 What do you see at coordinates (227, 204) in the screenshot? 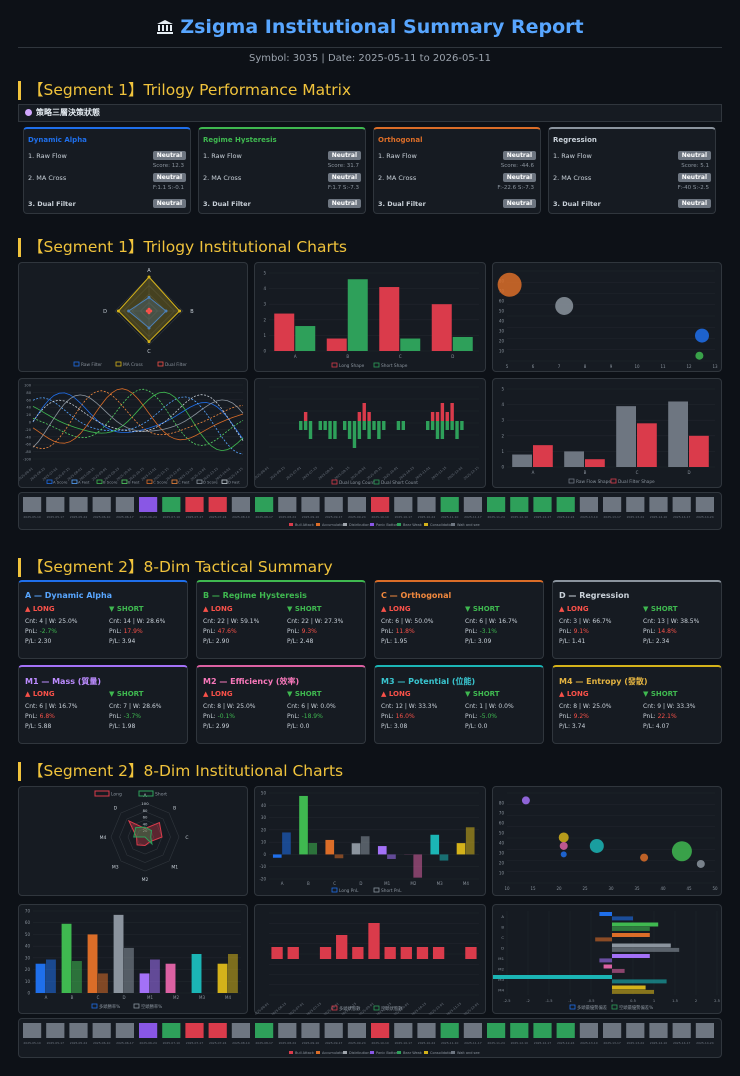
I see `row-label: 3. Dual Filter` at bounding box center [227, 204].